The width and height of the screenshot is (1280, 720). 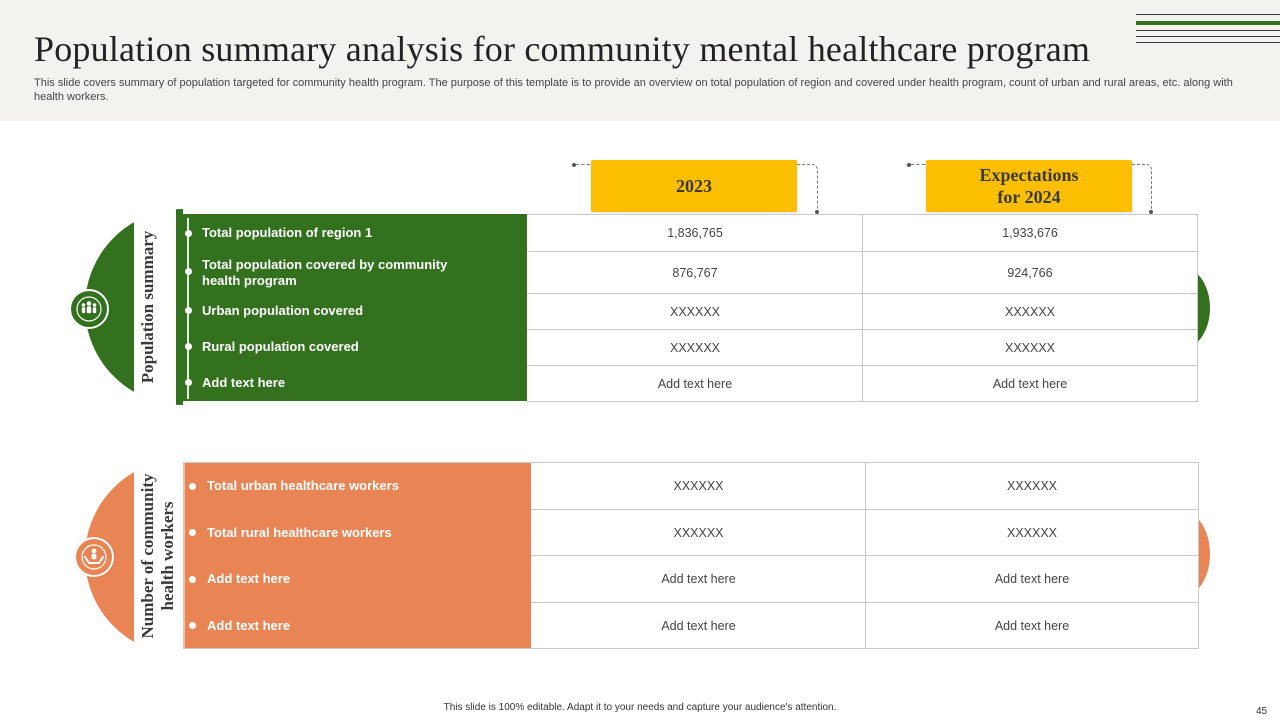 What do you see at coordinates (695, 233) in the screenshot?
I see `cell-2023: 1,836,765` at bounding box center [695, 233].